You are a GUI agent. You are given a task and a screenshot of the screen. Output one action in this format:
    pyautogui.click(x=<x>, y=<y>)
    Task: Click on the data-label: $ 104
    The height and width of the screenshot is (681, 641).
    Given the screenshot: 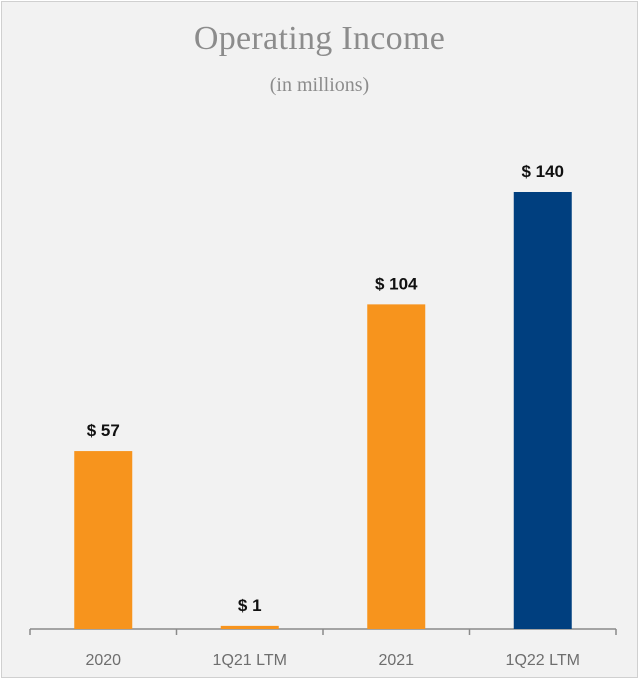 What is the action you would take?
    pyautogui.click(x=396, y=283)
    